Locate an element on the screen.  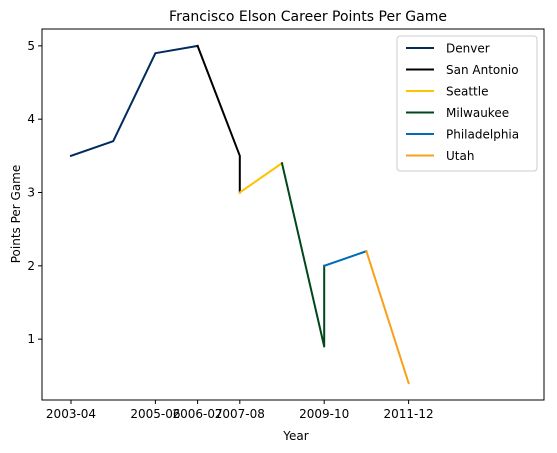
legend-label: Denver is located at coordinates (468, 49).